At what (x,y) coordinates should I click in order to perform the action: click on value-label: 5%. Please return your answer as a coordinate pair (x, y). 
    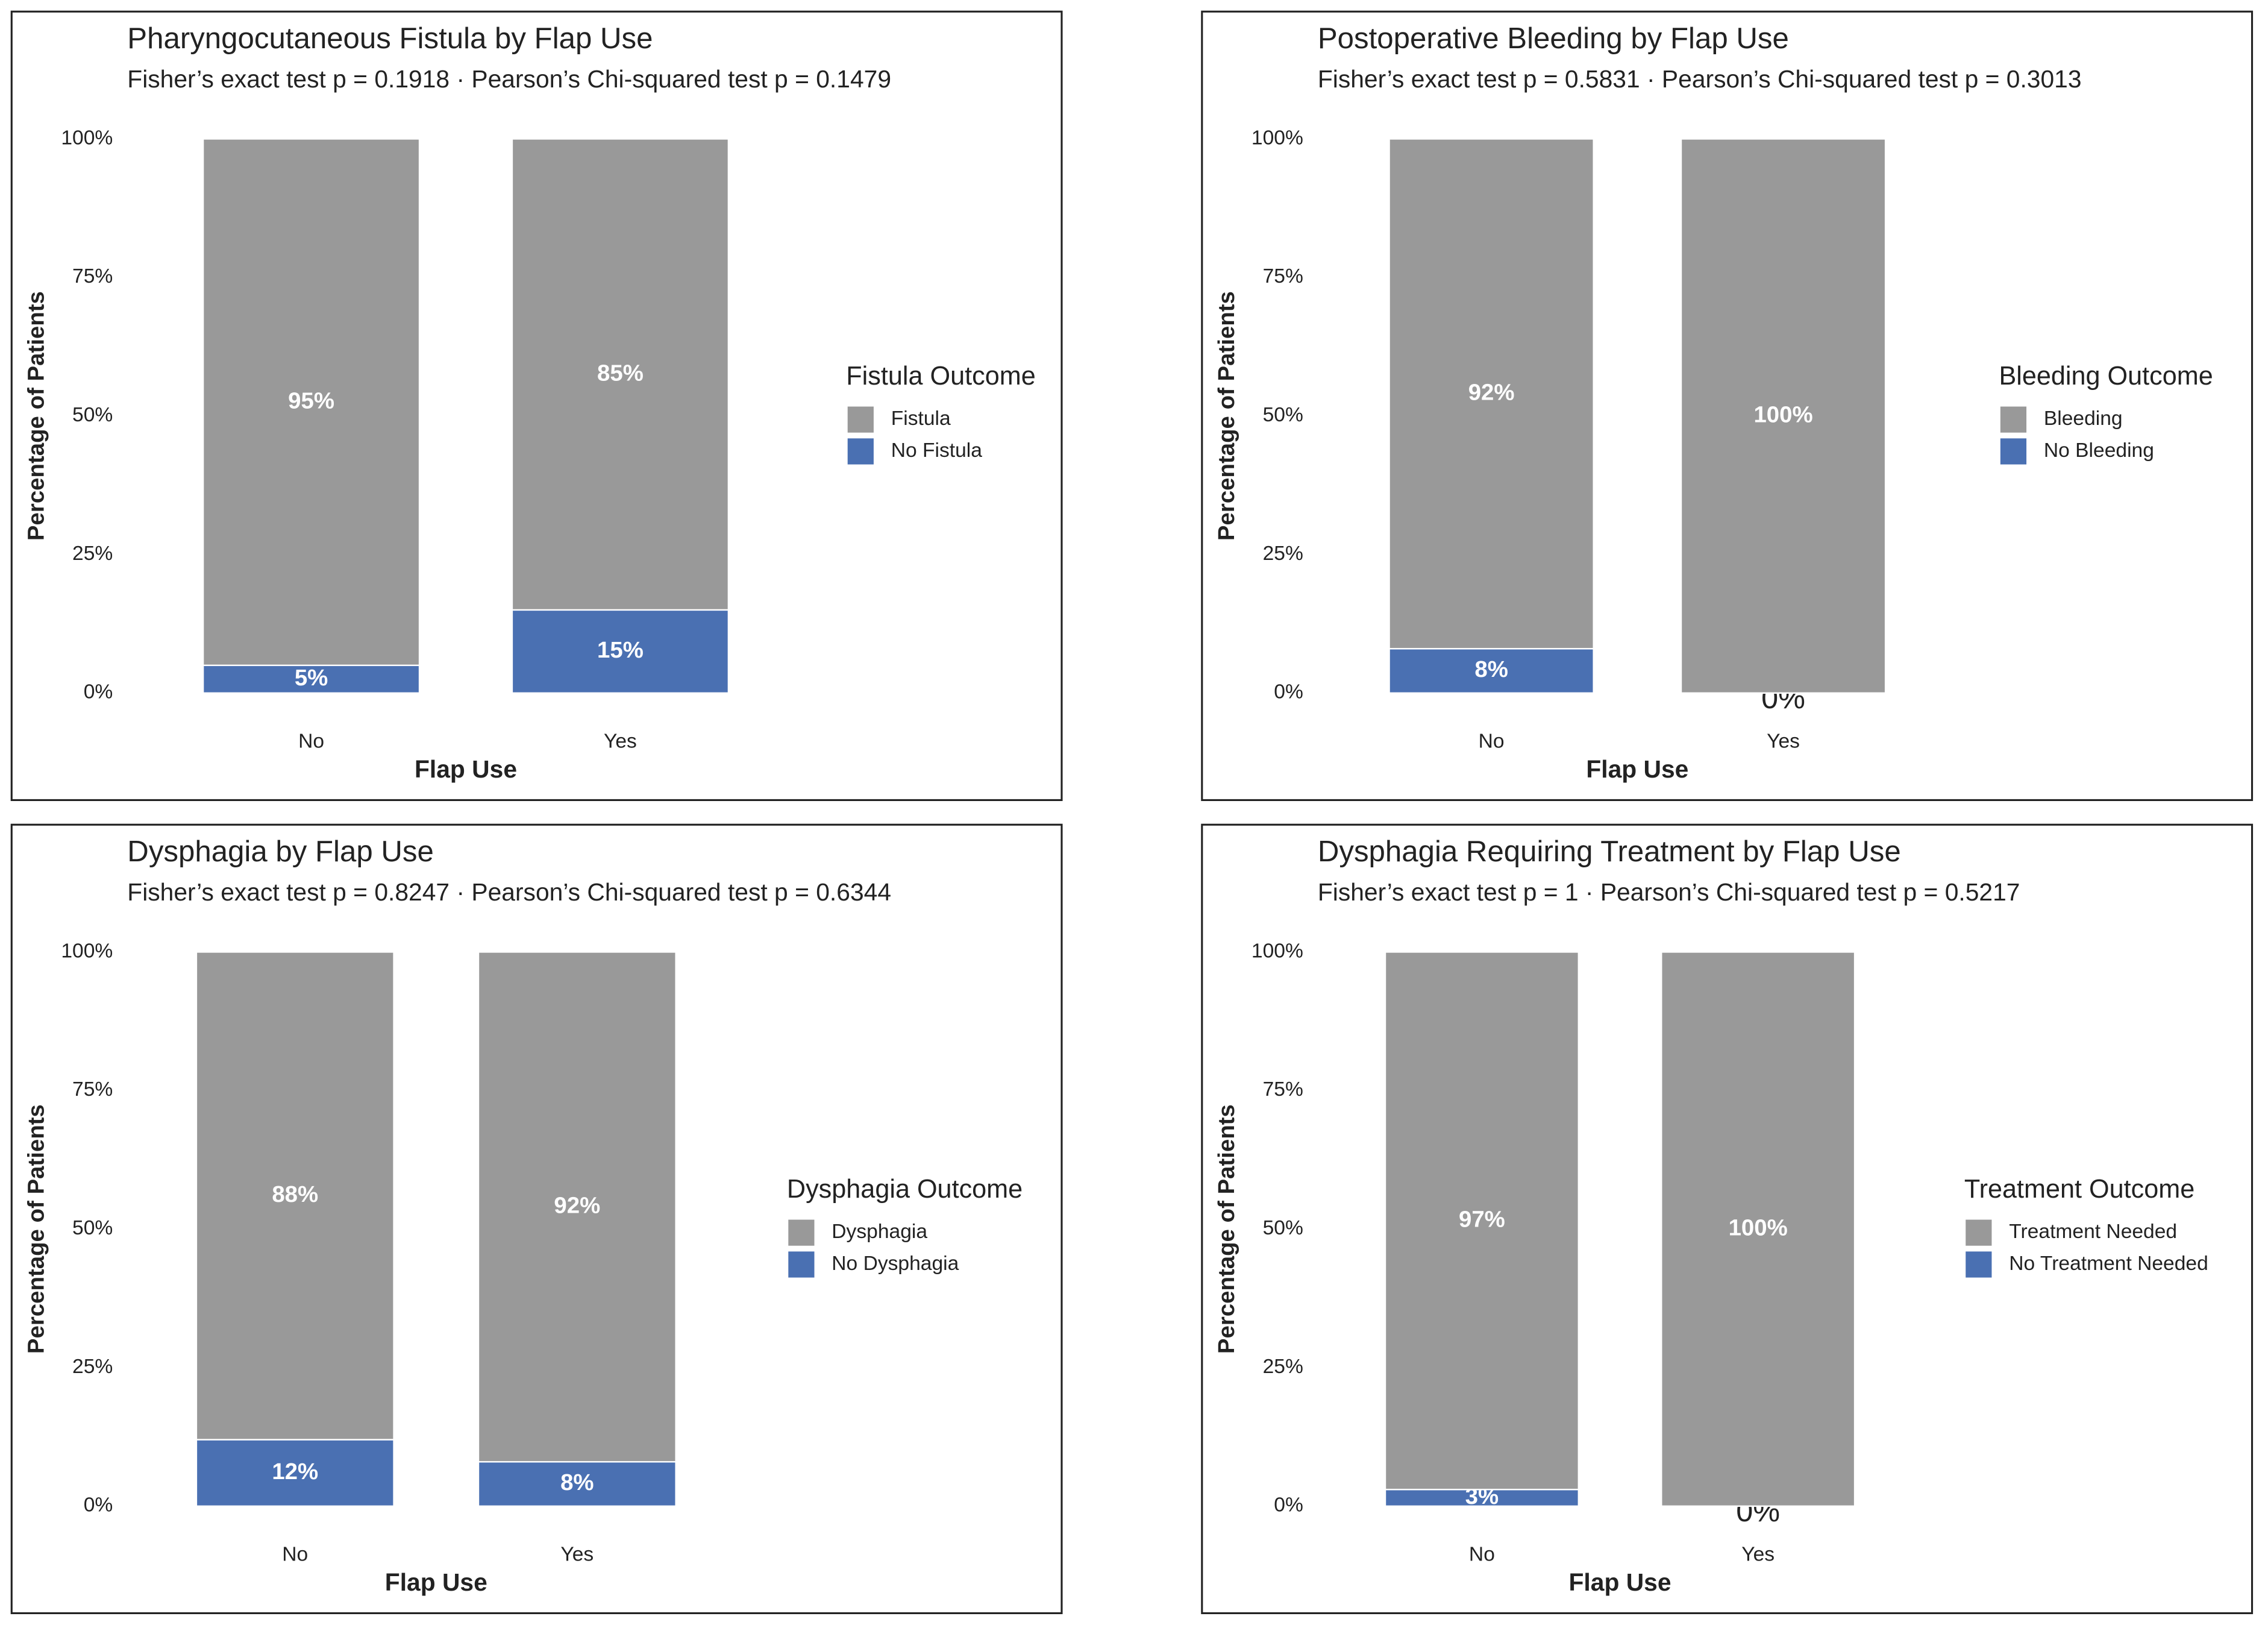
    Looking at the image, I should click on (311, 678).